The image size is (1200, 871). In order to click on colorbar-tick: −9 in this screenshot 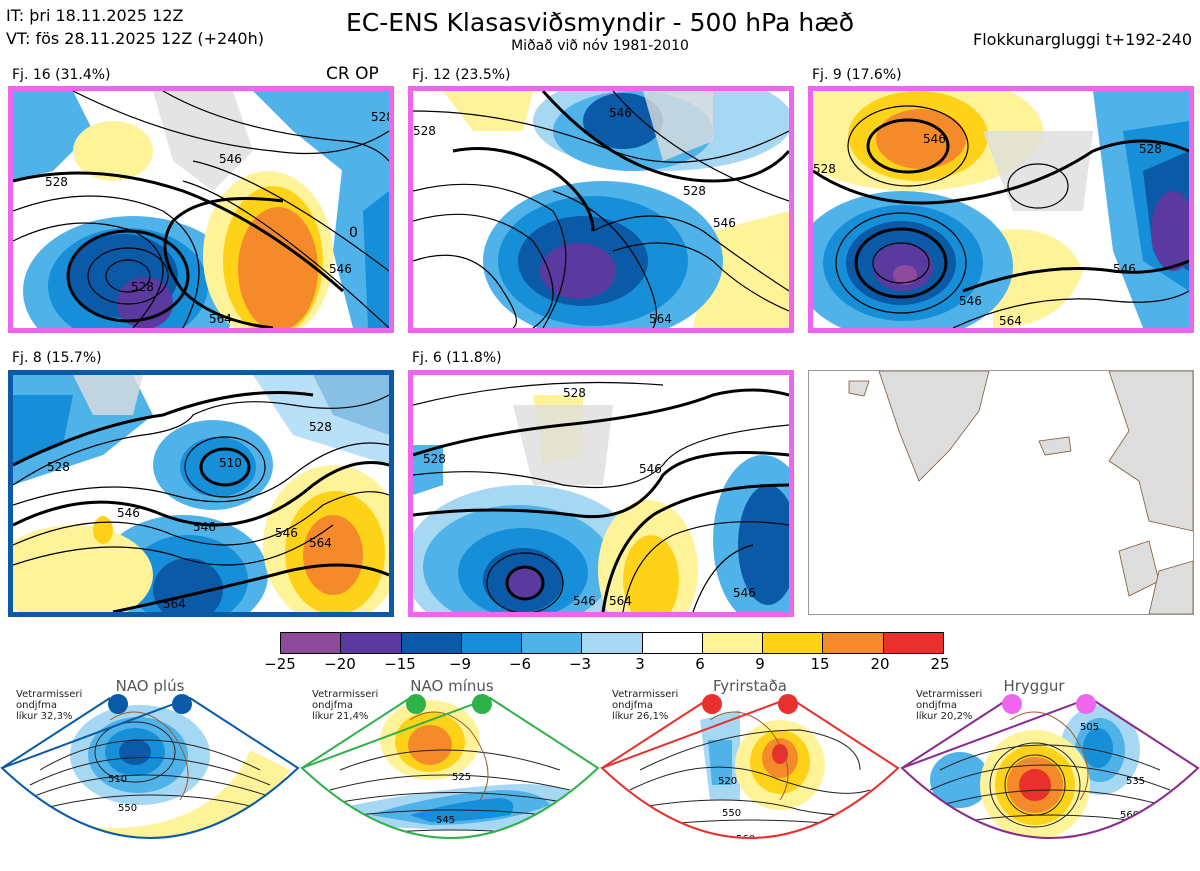, I will do `click(460, 664)`.